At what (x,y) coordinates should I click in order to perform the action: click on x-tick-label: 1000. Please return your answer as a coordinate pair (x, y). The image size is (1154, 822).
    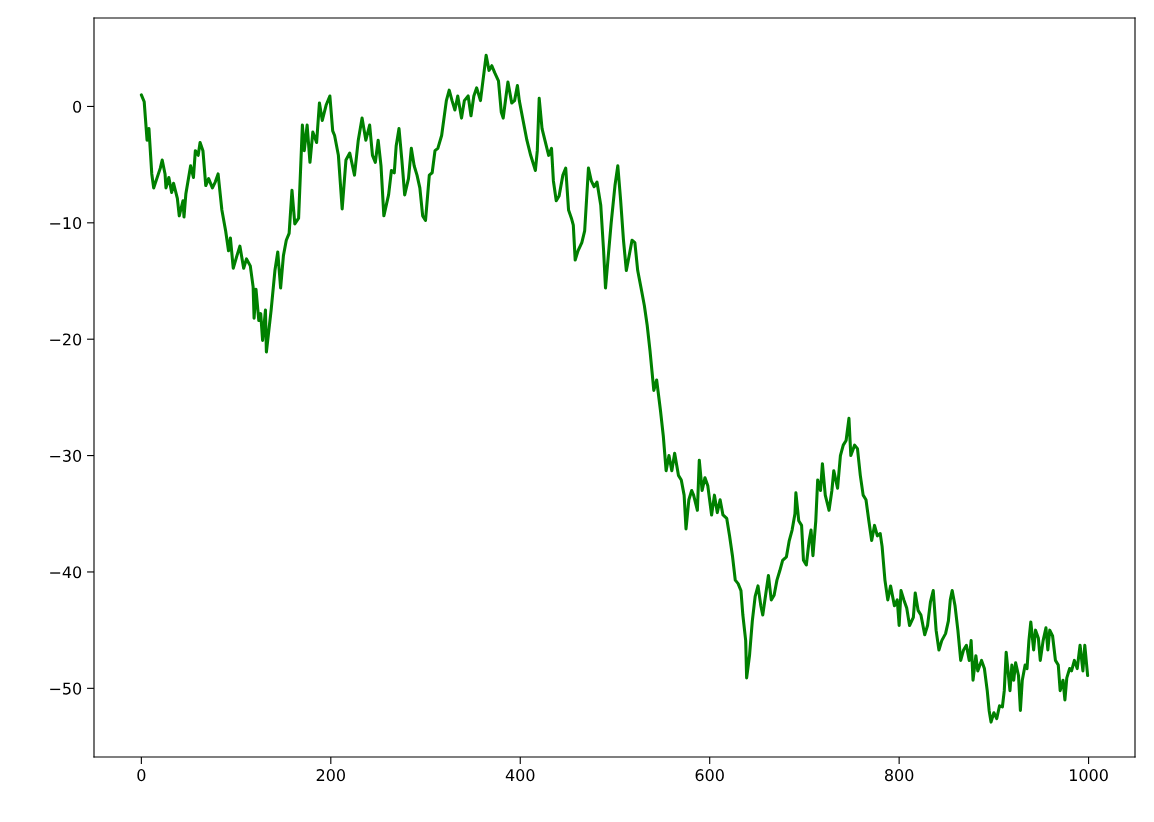
    Looking at the image, I should click on (1089, 775).